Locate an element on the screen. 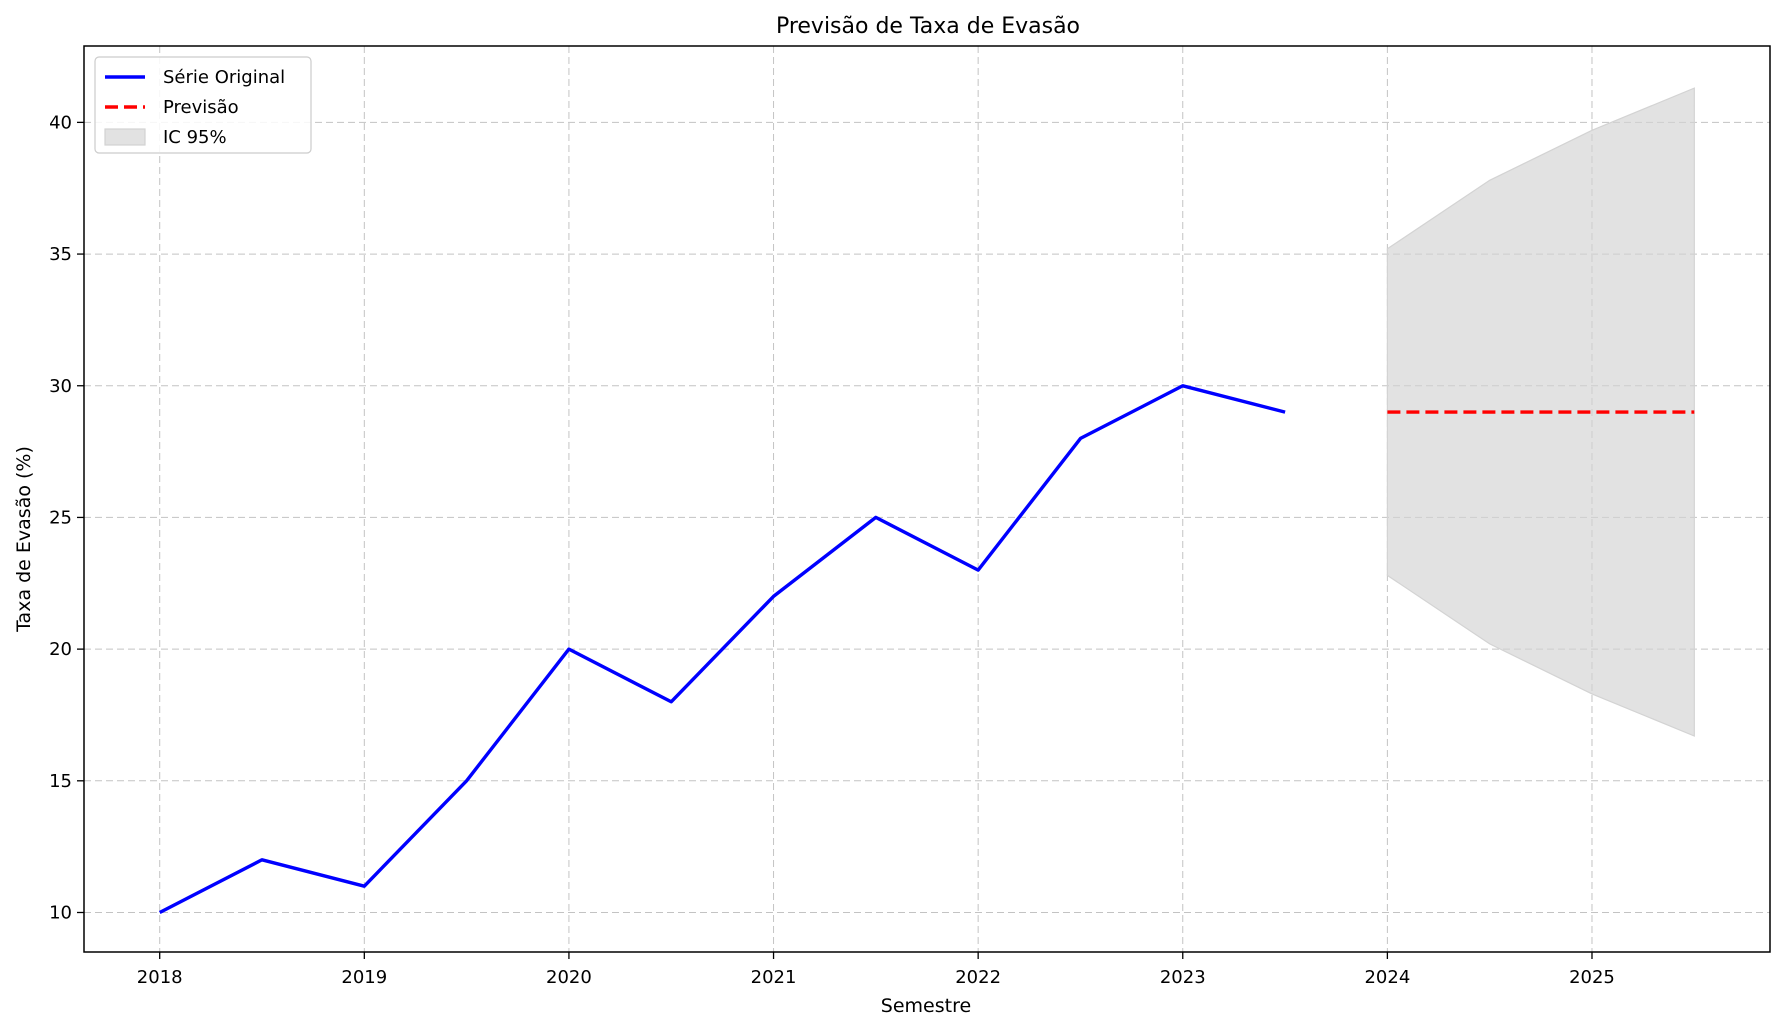  legend-label: Previsão is located at coordinates (201, 107).